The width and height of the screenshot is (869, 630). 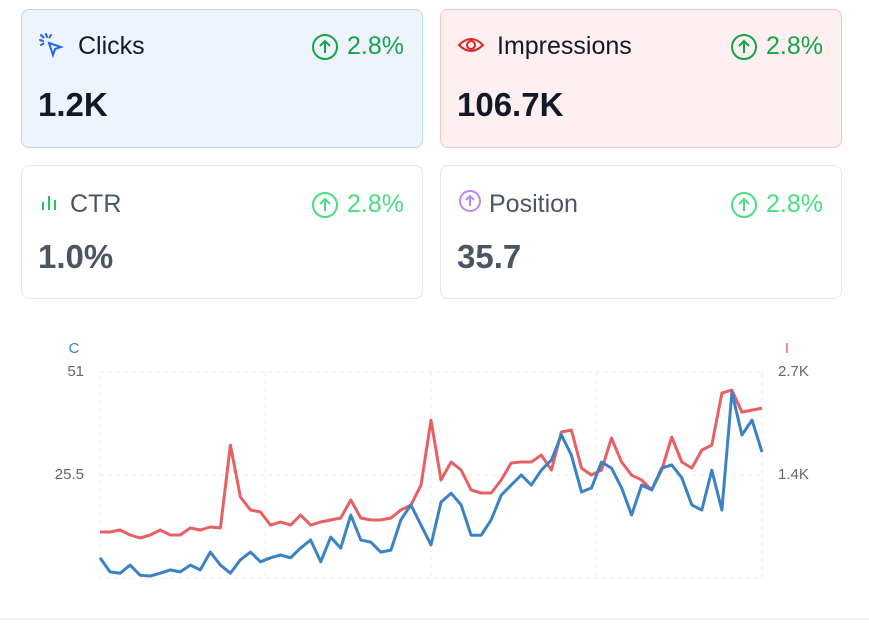 What do you see at coordinates (641, 78) in the screenshot?
I see `impressions-card: Impressions 2.8% 106.7K` at bounding box center [641, 78].